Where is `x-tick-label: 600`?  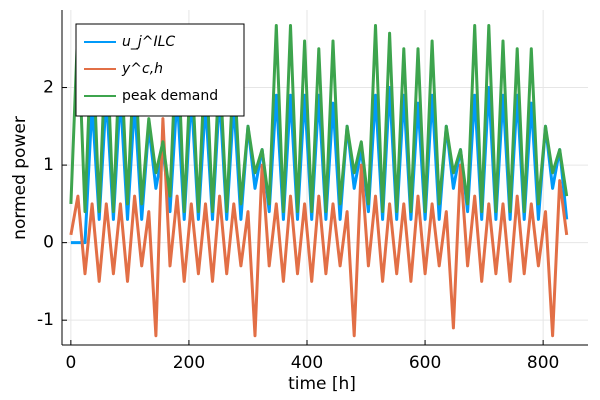 x-tick-label: 600 is located at coordinates (425, 363).